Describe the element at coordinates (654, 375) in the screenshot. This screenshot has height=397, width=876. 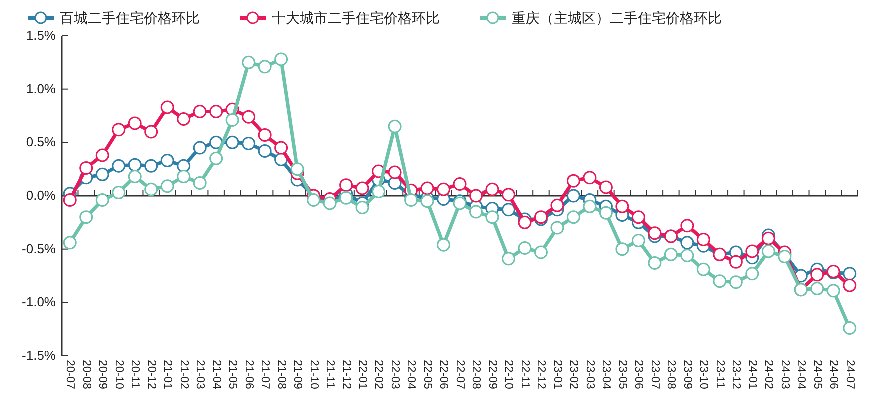
I see `x-tick-label: 23-07` at that location.